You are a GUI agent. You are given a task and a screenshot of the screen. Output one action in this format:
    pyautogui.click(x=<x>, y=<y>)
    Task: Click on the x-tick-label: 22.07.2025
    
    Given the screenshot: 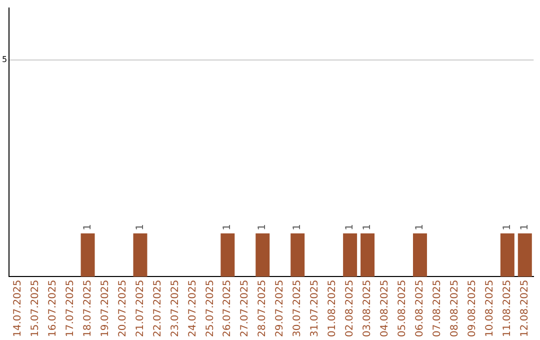 What is the action you would take?
    pyautogui.click(x=158, y=309)
    